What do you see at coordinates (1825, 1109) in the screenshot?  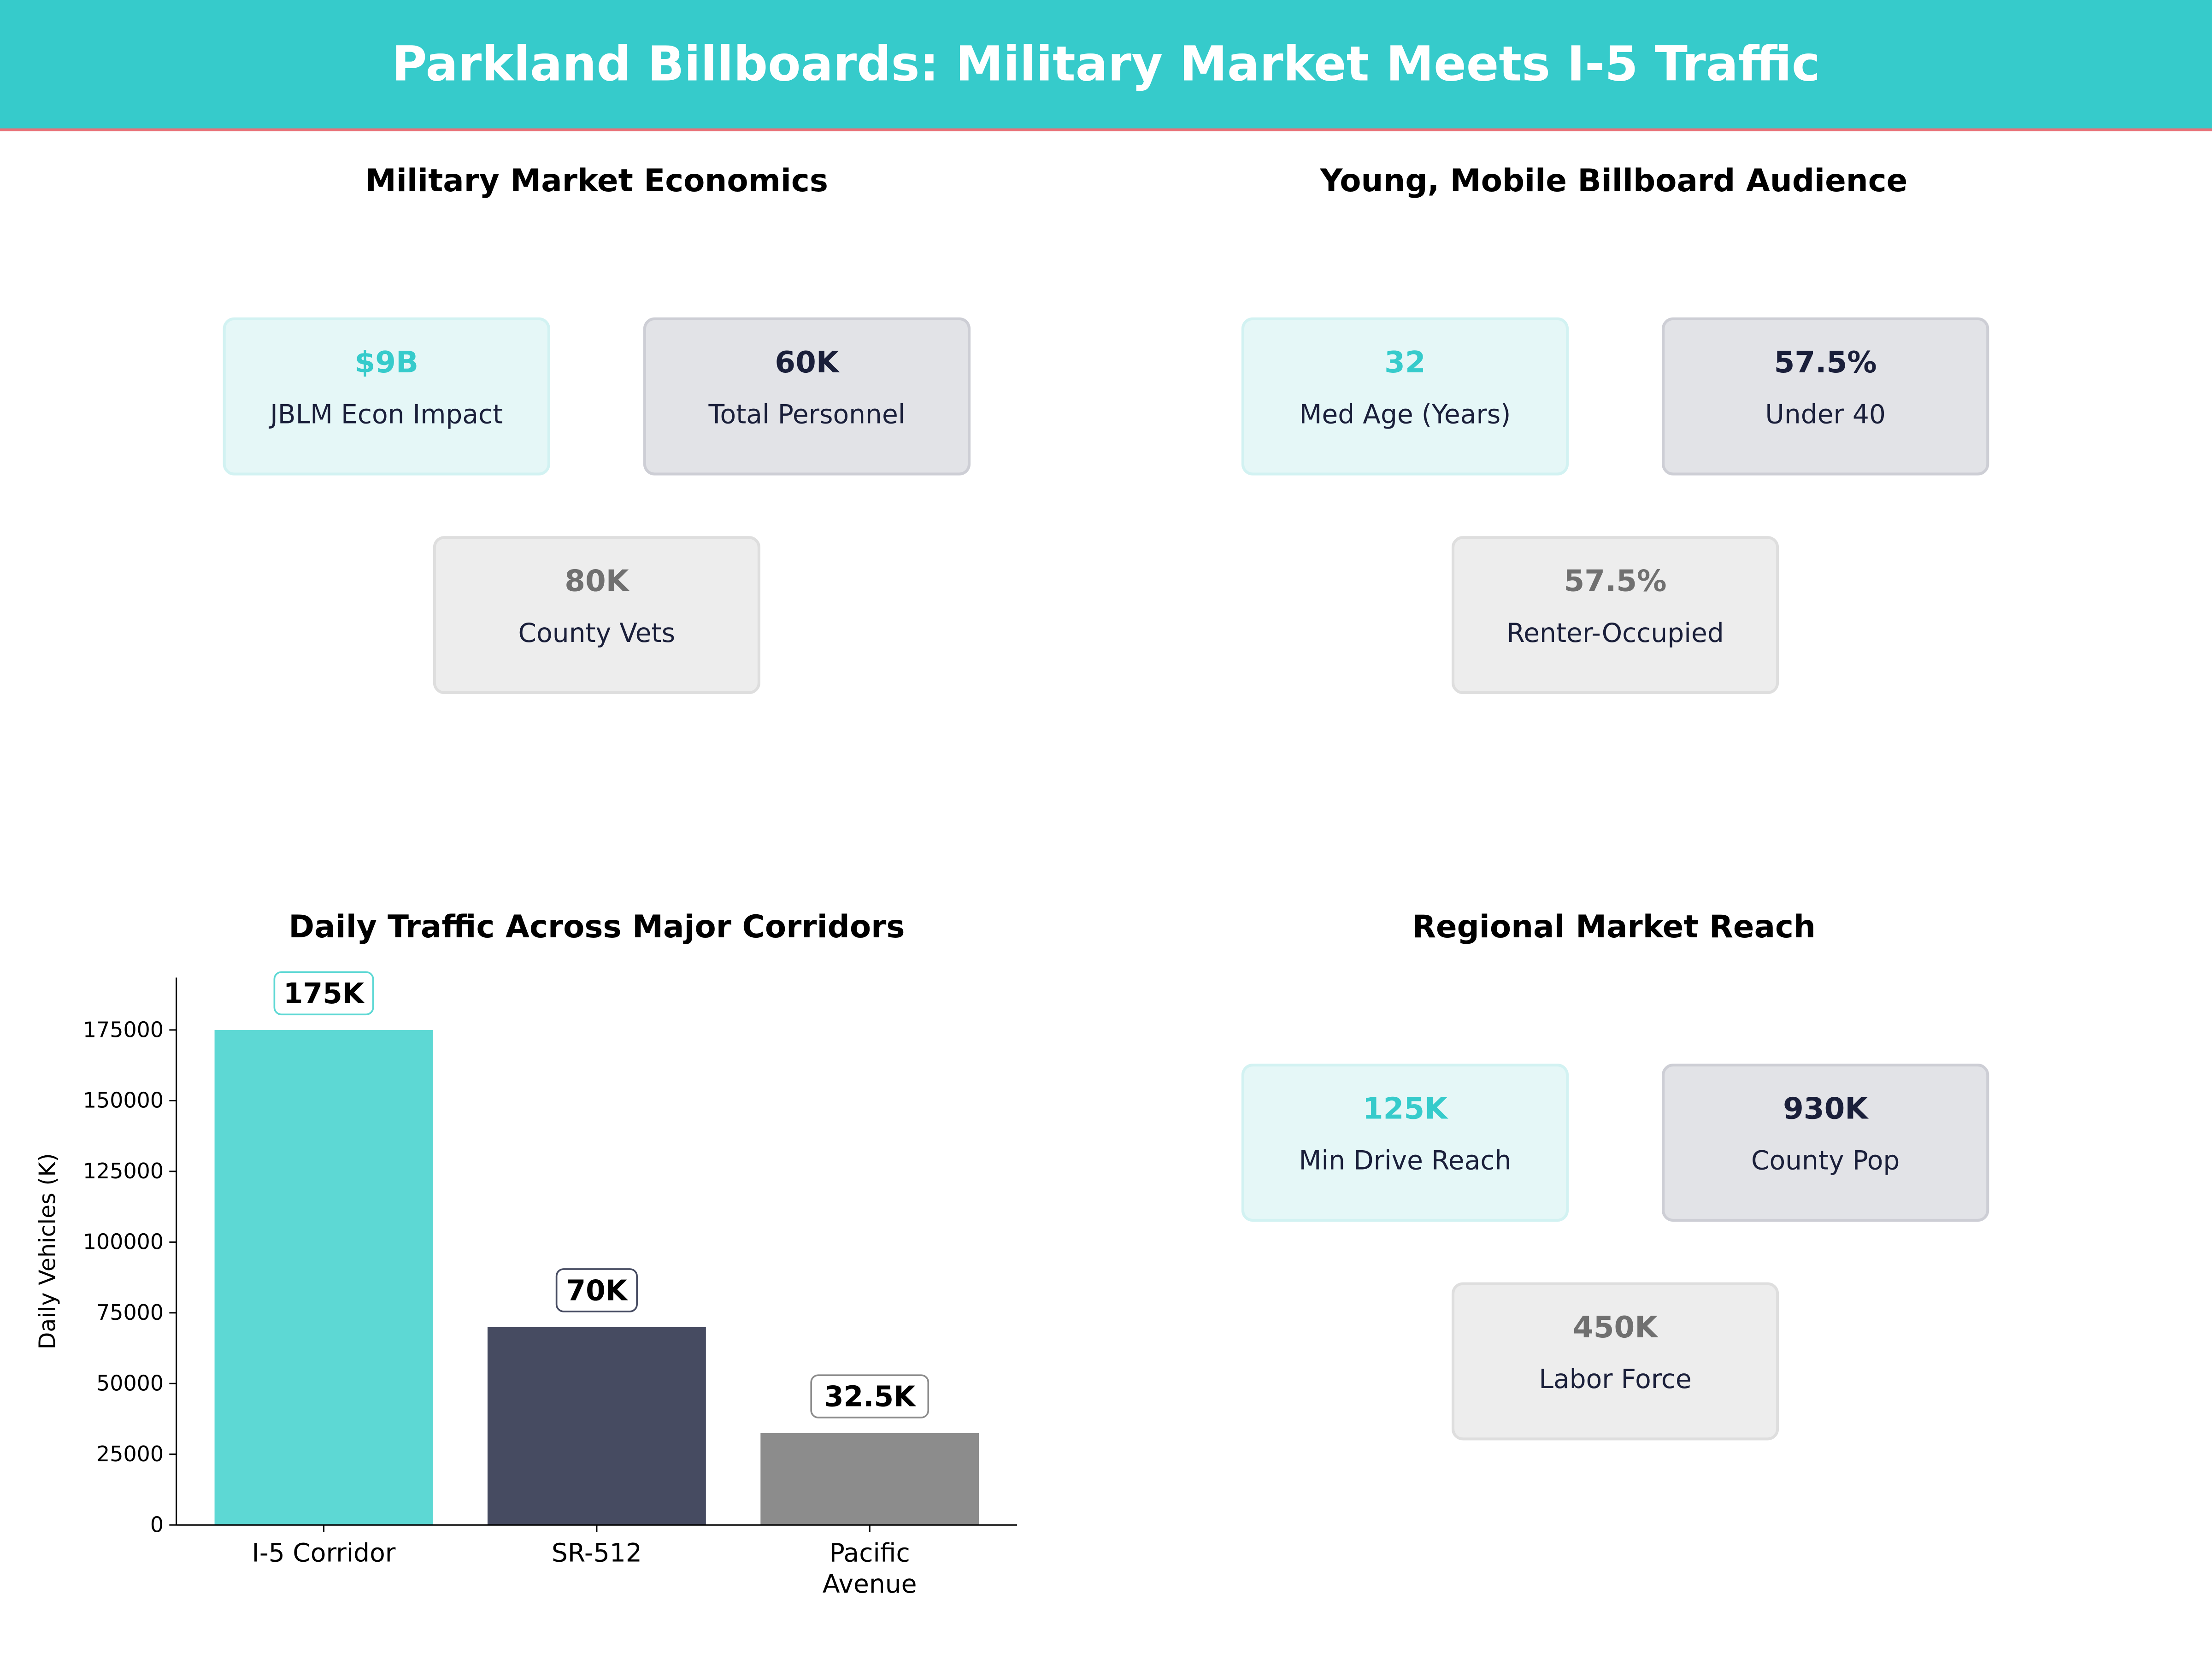 I see `stat-value: 930K` at bounding box center [1825, 1109].